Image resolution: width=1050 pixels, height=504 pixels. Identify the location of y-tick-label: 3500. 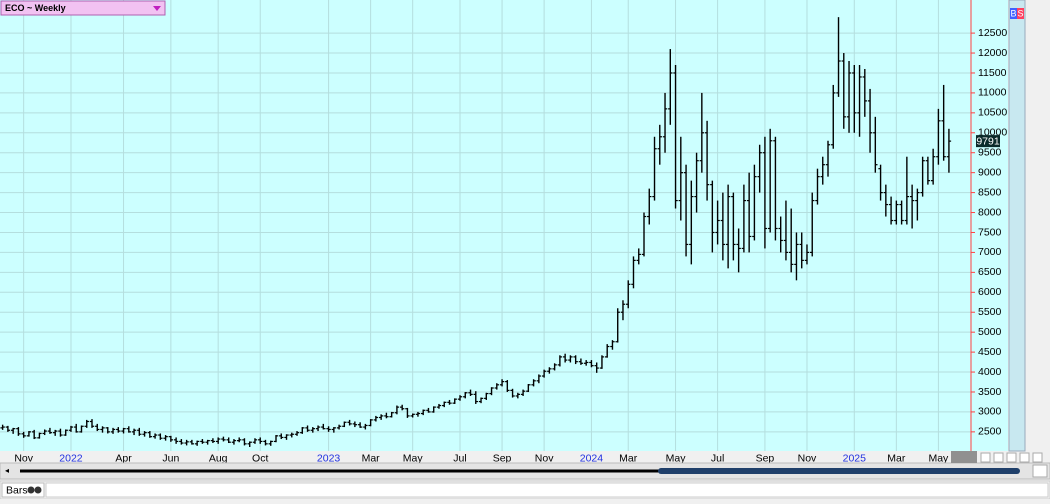
(990, 392).